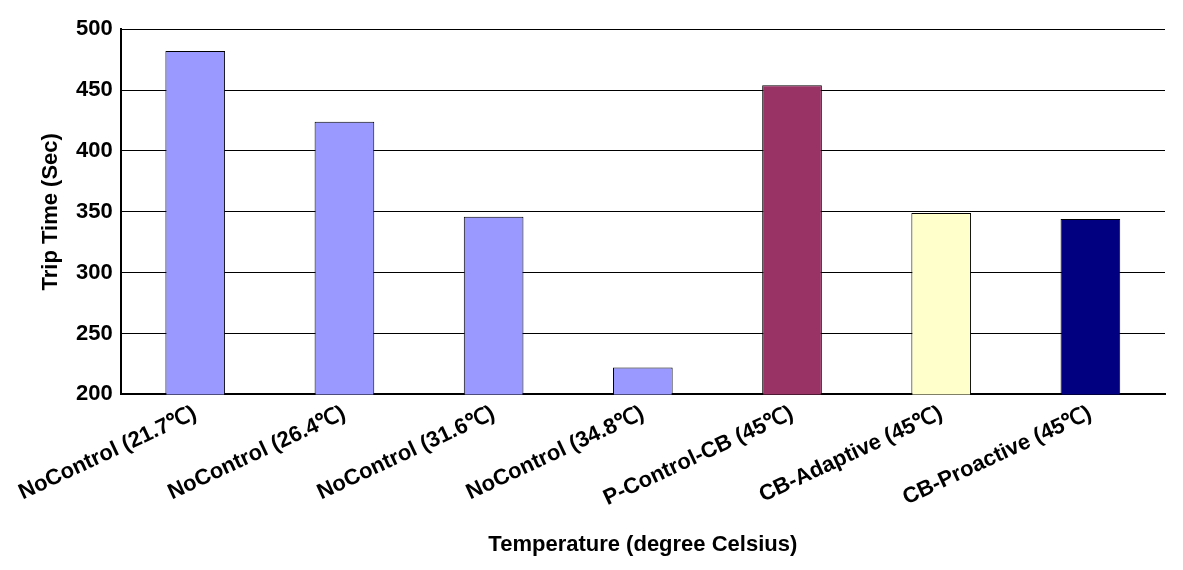 The image size is (1183, 570). I want to click on y-tick-label: 300, so click(94, 271).